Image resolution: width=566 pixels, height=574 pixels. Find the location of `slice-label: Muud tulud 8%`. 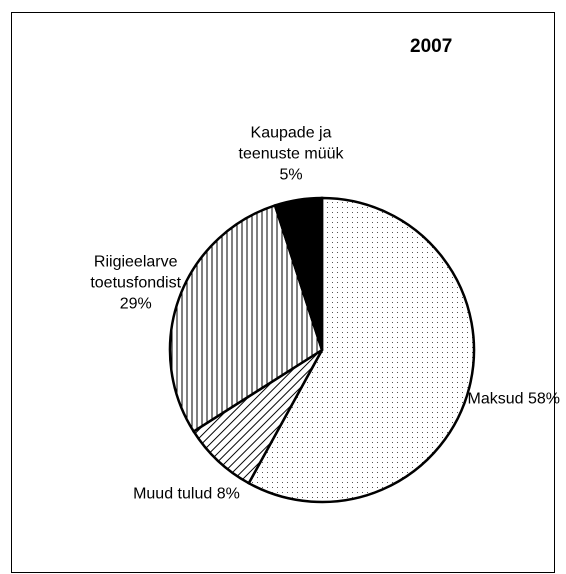

slice-label: Muud tulud 8% is located at coordinates (186, 494).